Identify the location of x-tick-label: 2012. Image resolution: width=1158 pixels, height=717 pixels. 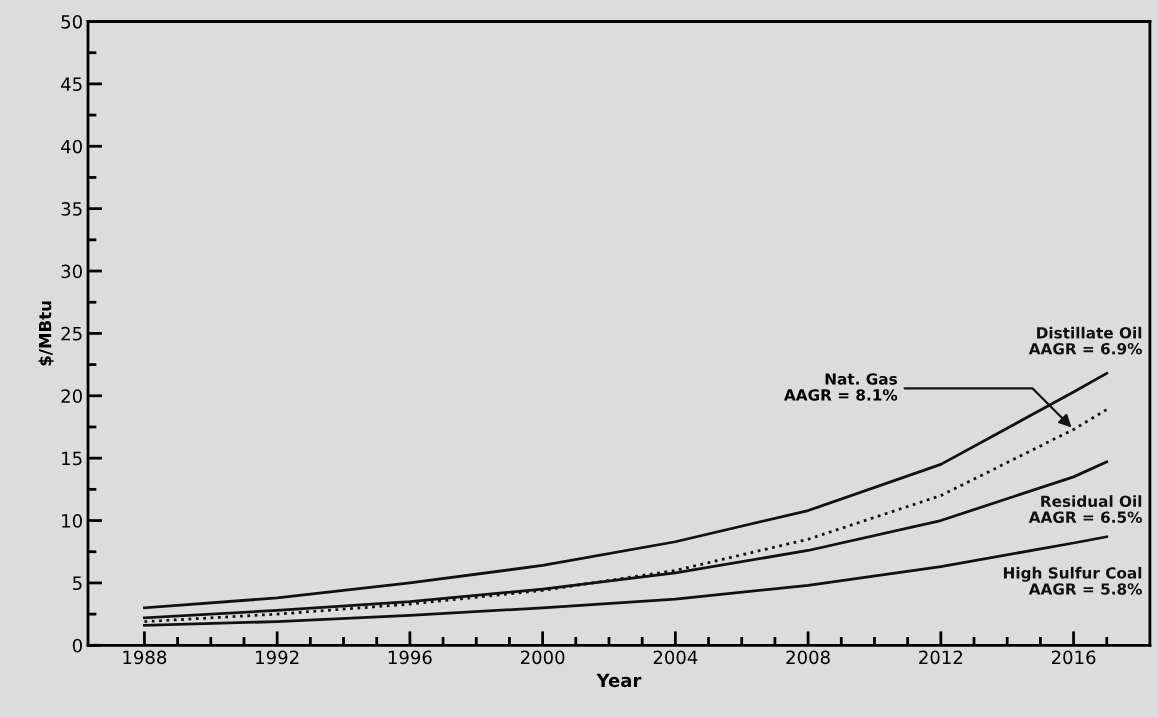
(940, 657).